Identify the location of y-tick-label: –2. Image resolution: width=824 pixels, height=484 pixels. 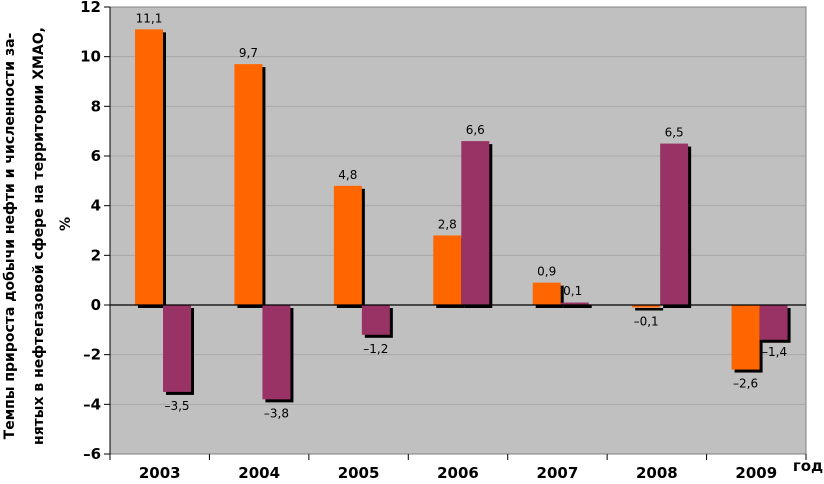
(92, 355).